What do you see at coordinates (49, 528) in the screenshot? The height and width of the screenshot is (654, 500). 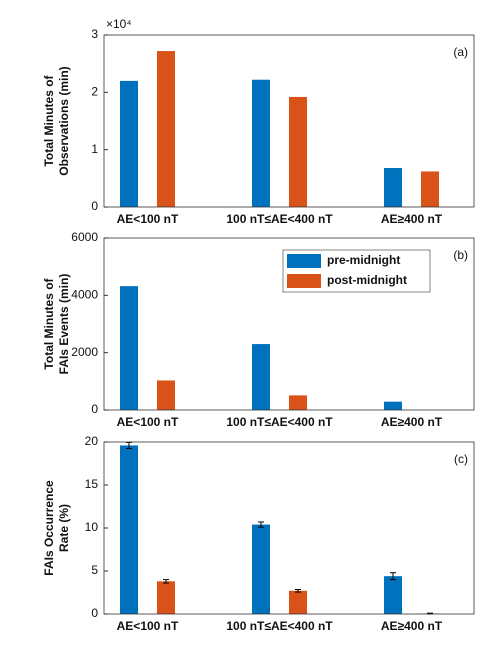 I see `y-axis-label: FAIs Occurrence` at bounding box center [49, 528].